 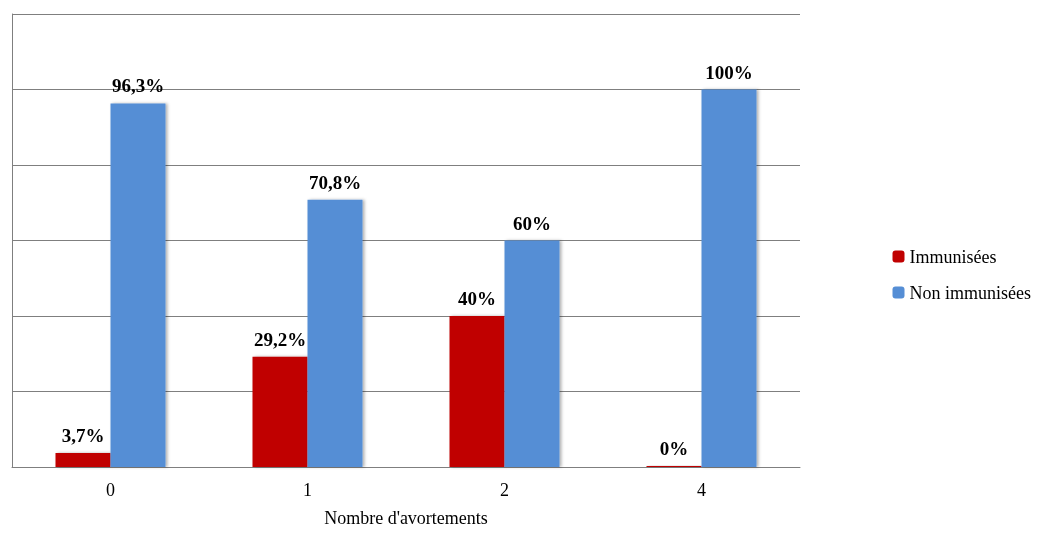 What do you see at coordinates (729, 72) in the screenshot?
I see `data-label: 100%` at bounding box center [729, 72].